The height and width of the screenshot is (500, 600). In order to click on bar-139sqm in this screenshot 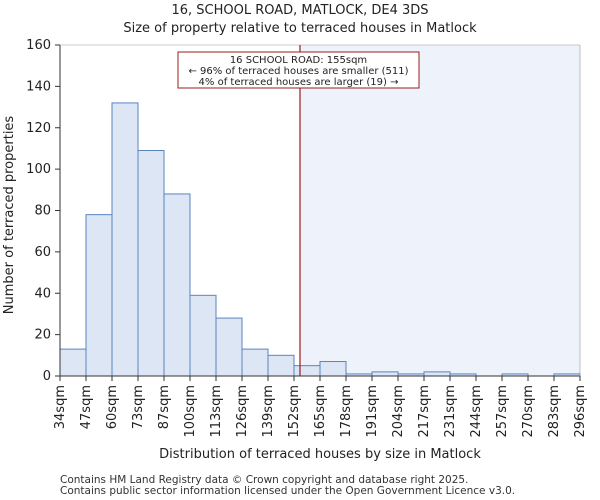, I will do `click(281, 365)`.